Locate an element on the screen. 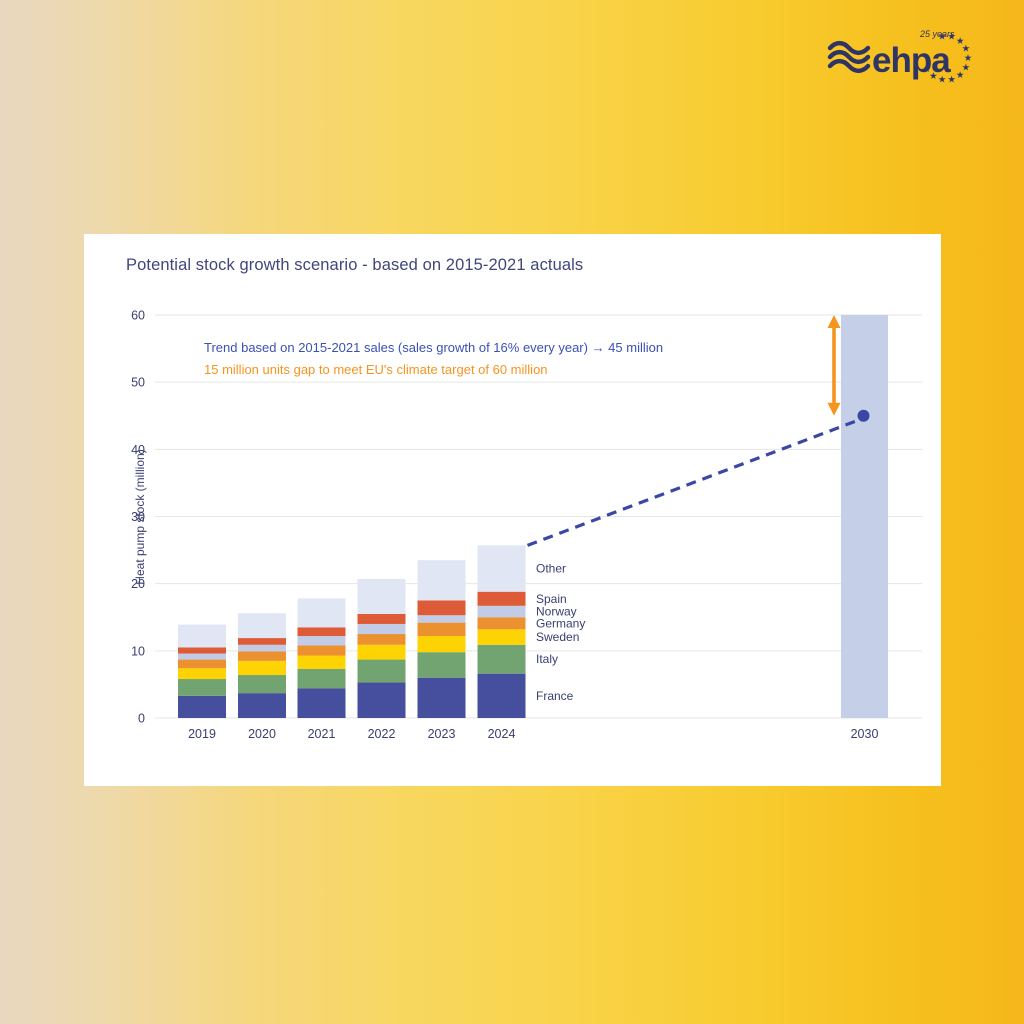 The image size is (1024, 1024). bar-segment-2023-sweden is located at coordinates (441, 644).